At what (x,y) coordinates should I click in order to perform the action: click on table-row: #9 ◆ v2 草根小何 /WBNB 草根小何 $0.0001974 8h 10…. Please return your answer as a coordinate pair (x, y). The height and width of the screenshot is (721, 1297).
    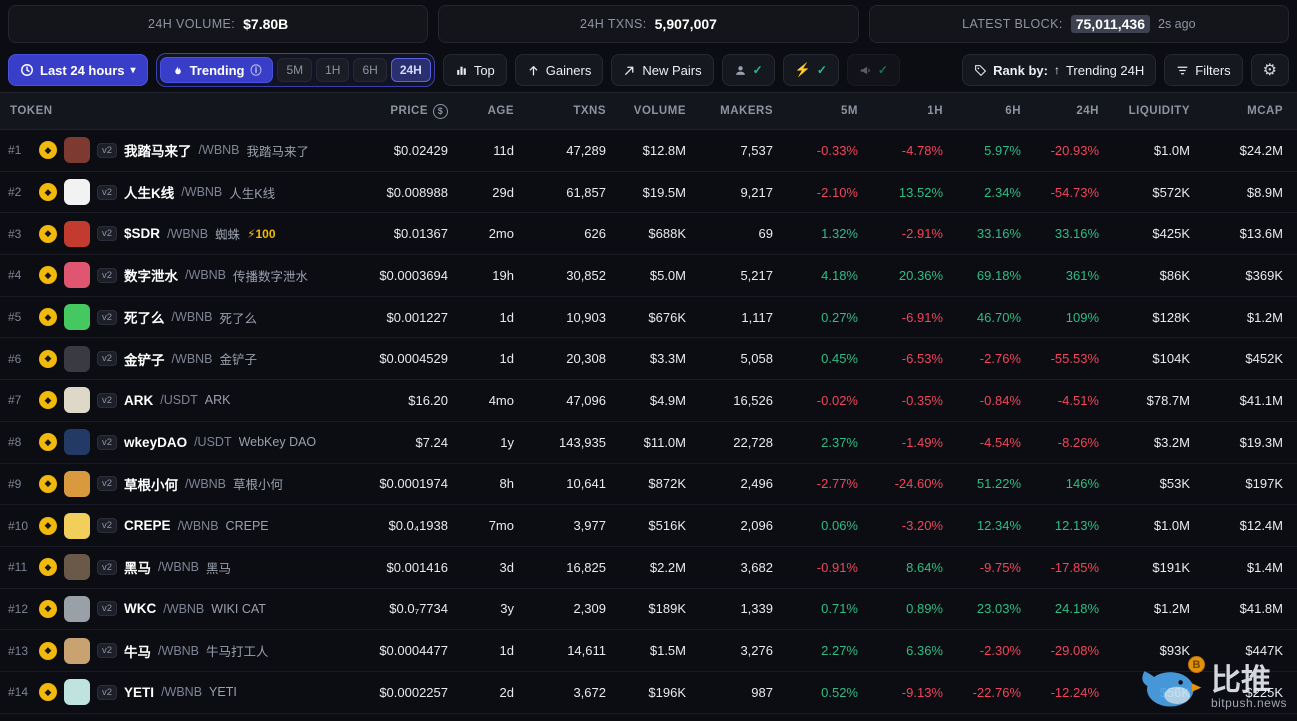
    Looking at the image, I should click on (648, 485).